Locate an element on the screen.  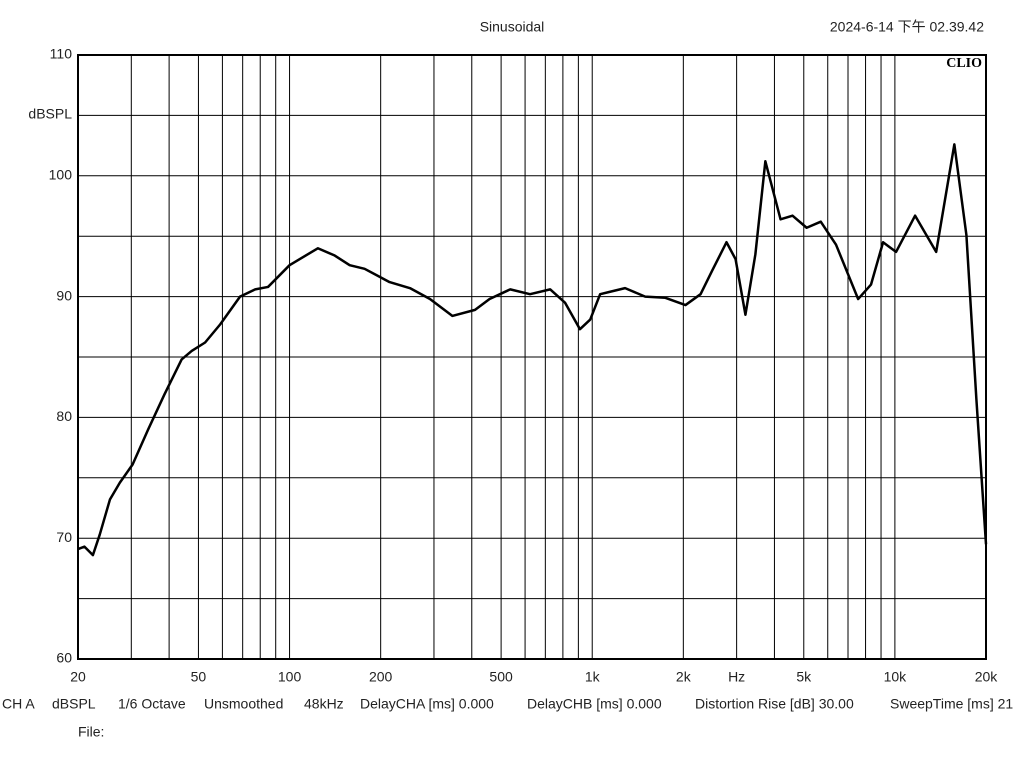
y-tick-label: 70 is located at coordinates (64, 537).